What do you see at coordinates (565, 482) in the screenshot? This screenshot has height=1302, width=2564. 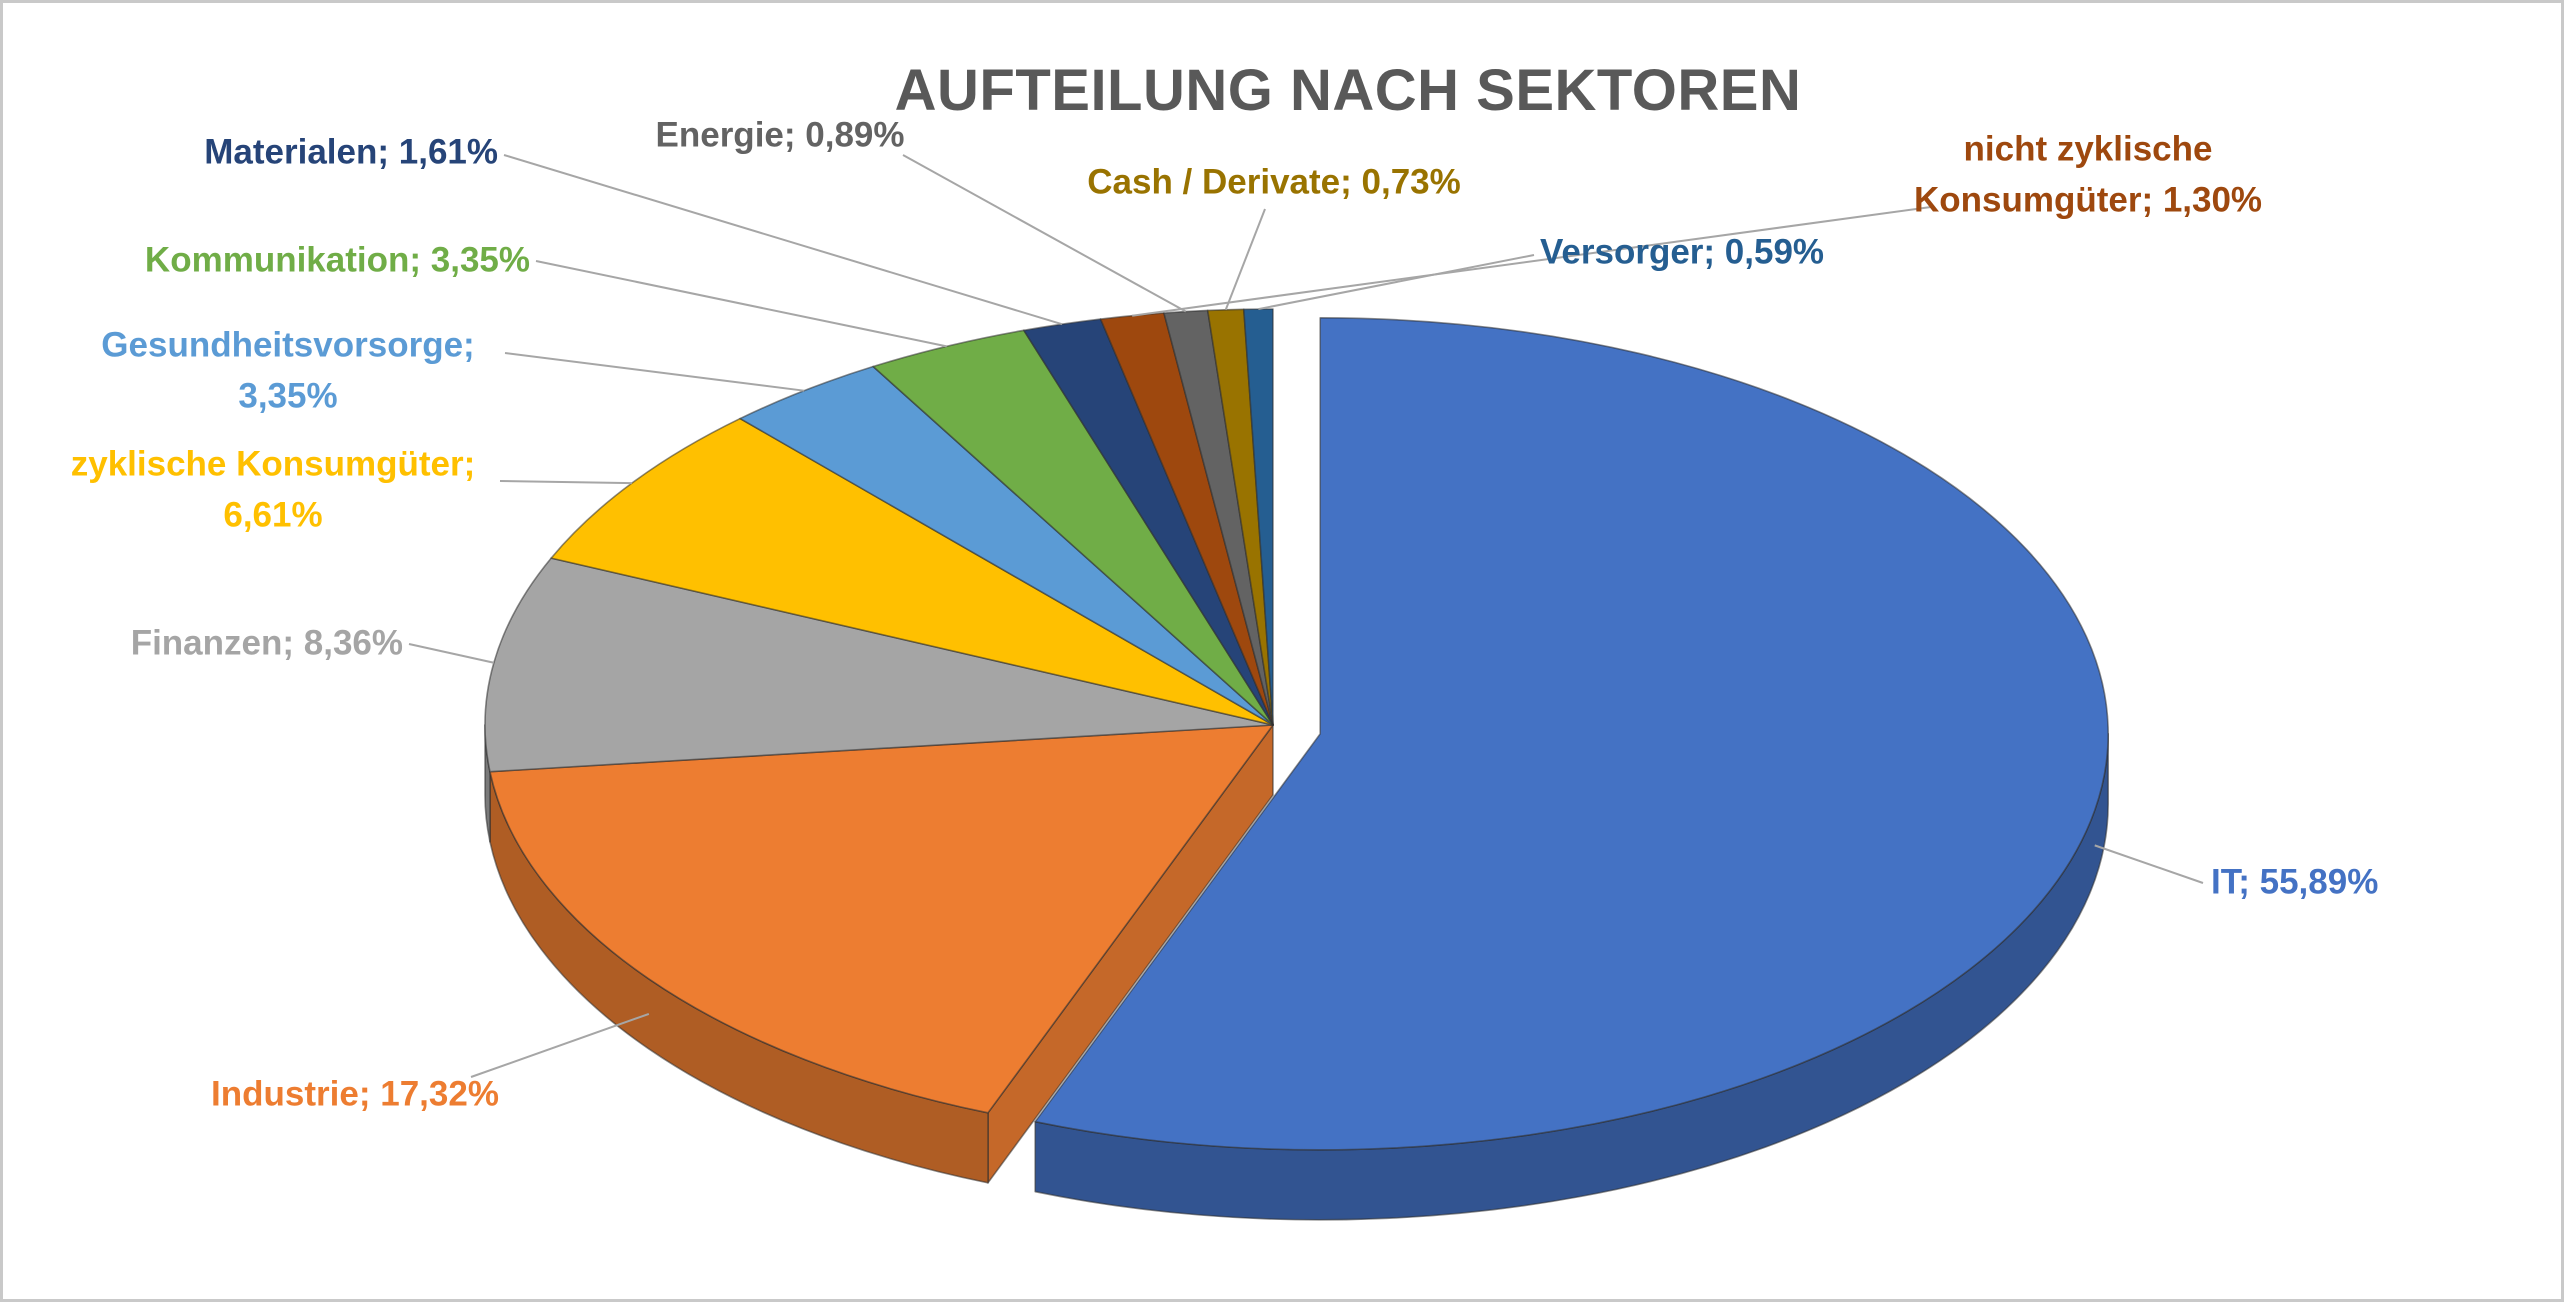 I see `leader-line-zyklische-konsumgueter` at bounding box center [565, 482].